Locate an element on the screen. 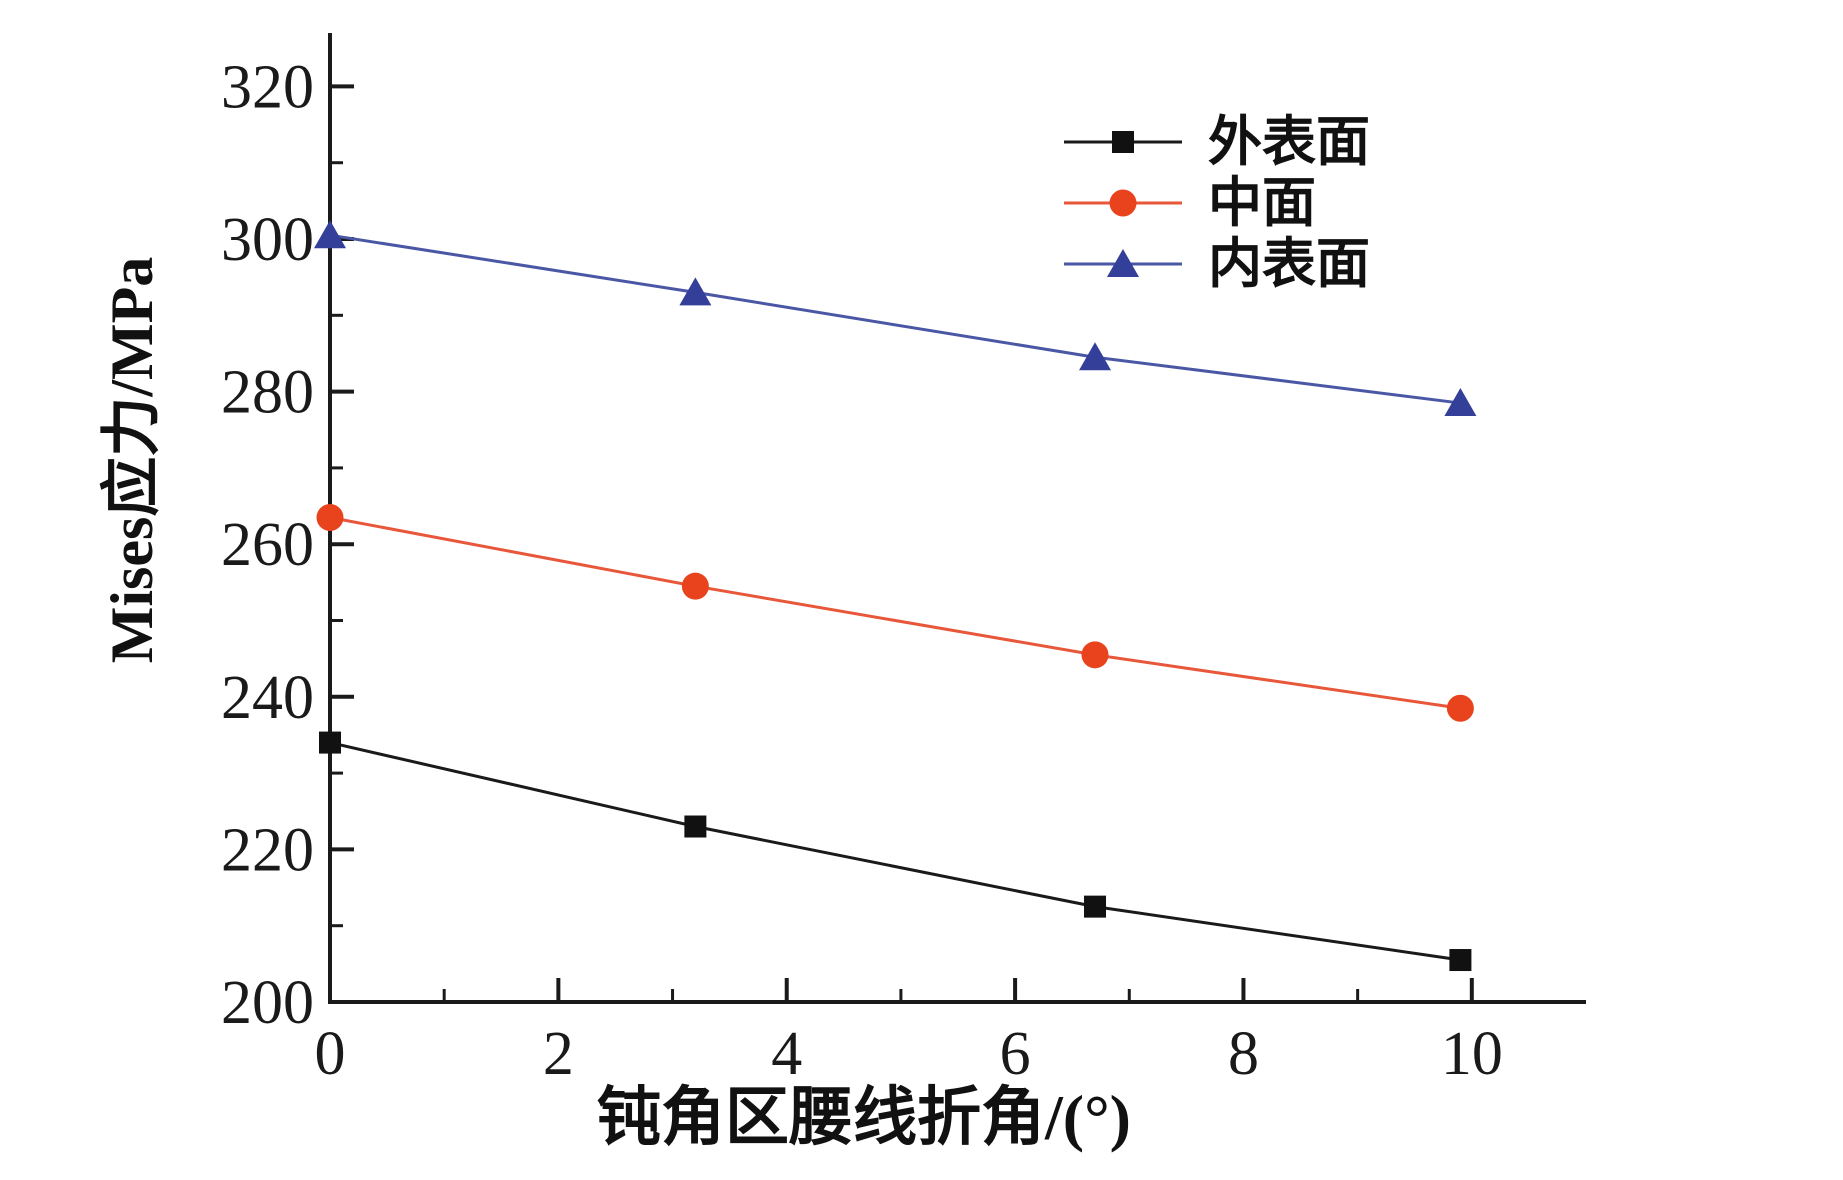  legend-marker-square-icon is located at coordinates (1123, 141).